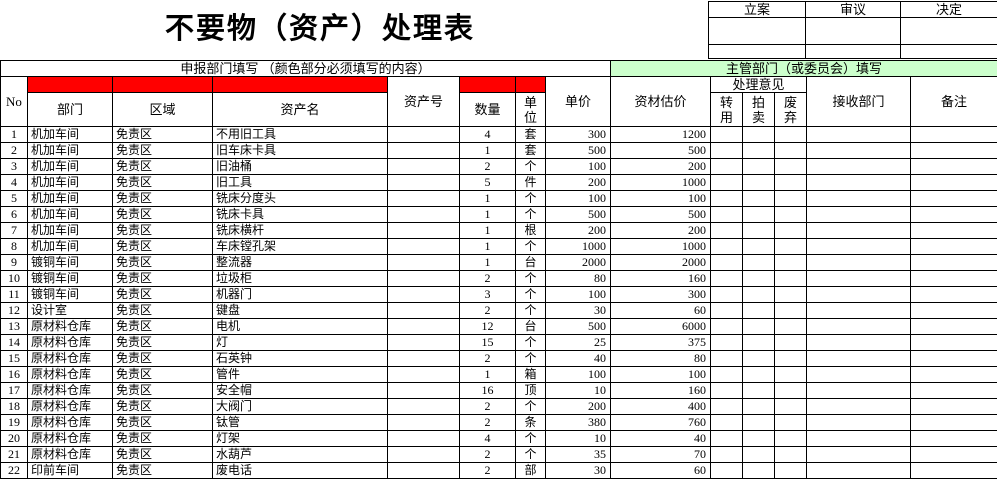 This screenshot has width=997, height=482. What do you see at coordinates (757, 51) in the screenshot?
I see `approval-date-filing` at bounding box center [757, 51].